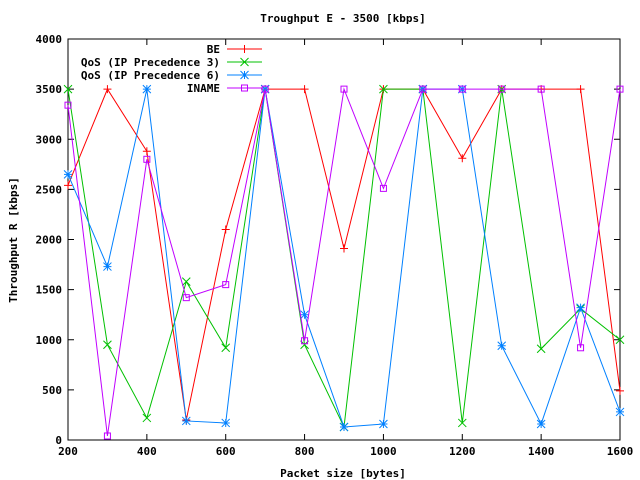 This screenshot has height=480, width=640. What do you see at coordinates (13, 240) in the screenshot?
I see `y-axis-label: Throughput R [kbps]` at bounding box center [13, 240].